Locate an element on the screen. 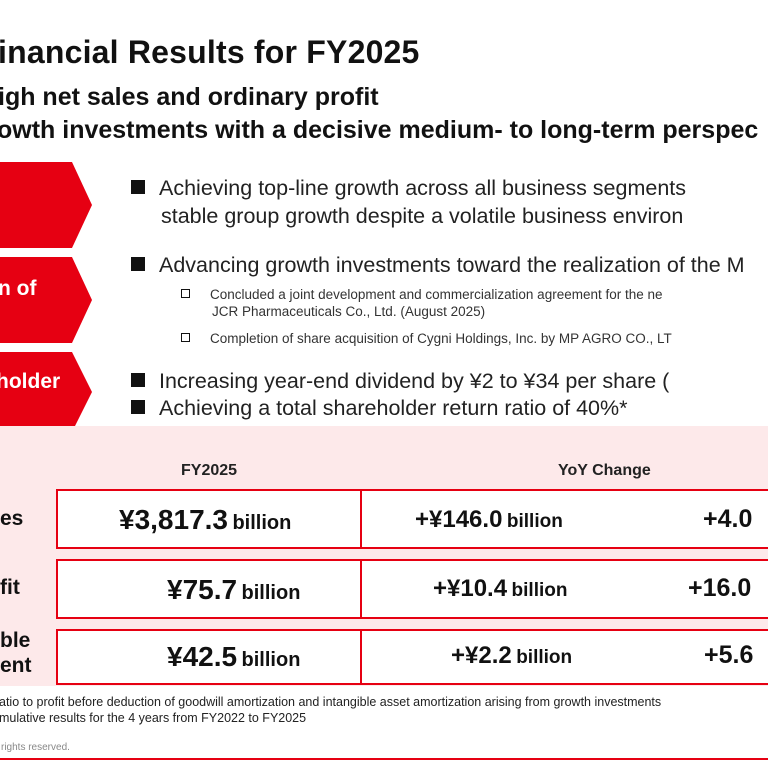 The height and width of the screenshot is (768, 768). chevron-label: n of is located at coordinates (18, 288).